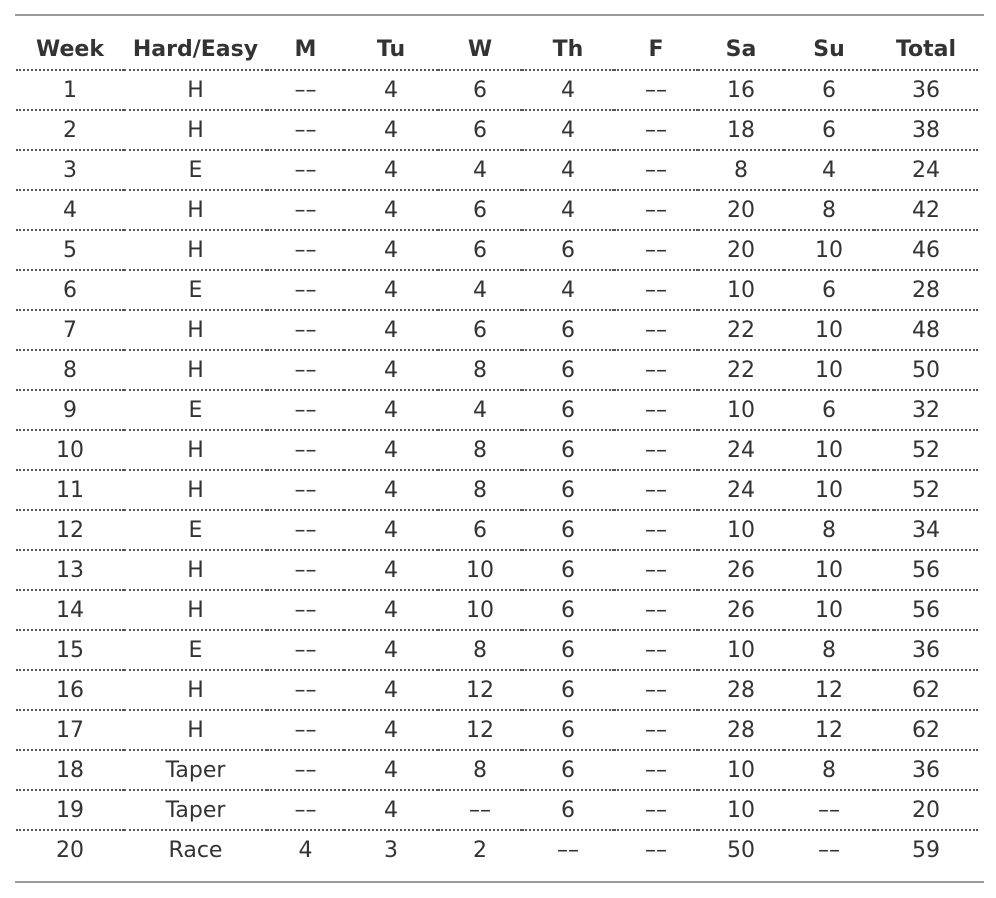  I want to click on week-cell: 17, so click(70, 730).